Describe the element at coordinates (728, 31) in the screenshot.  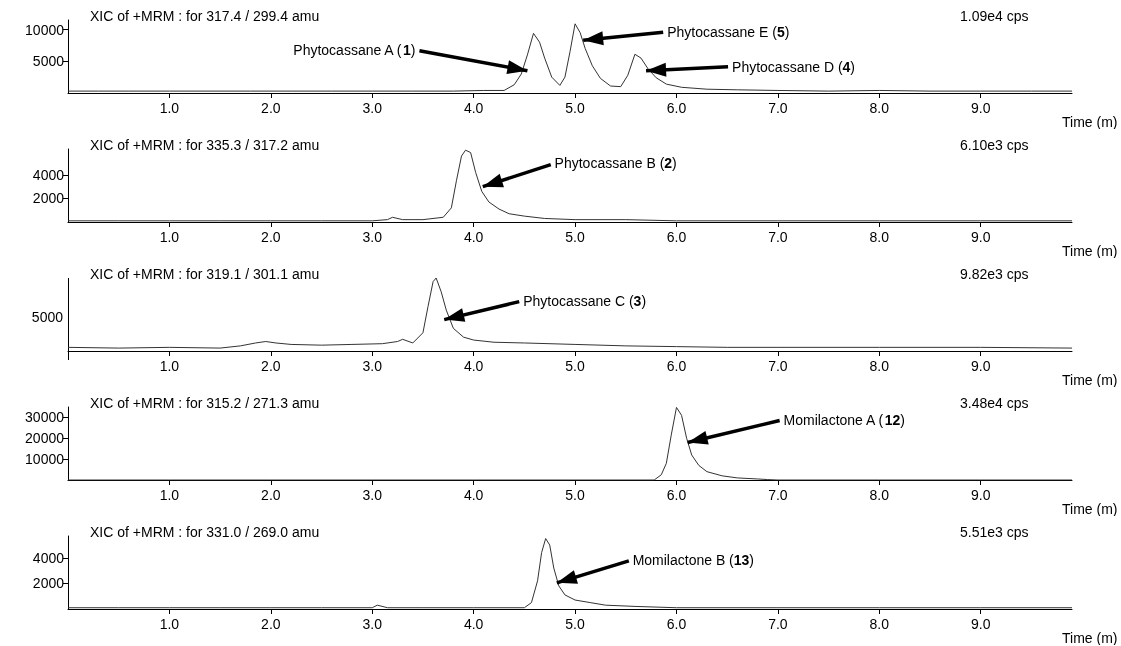
I see `annotation: Phytocassane E (5)` at that location.